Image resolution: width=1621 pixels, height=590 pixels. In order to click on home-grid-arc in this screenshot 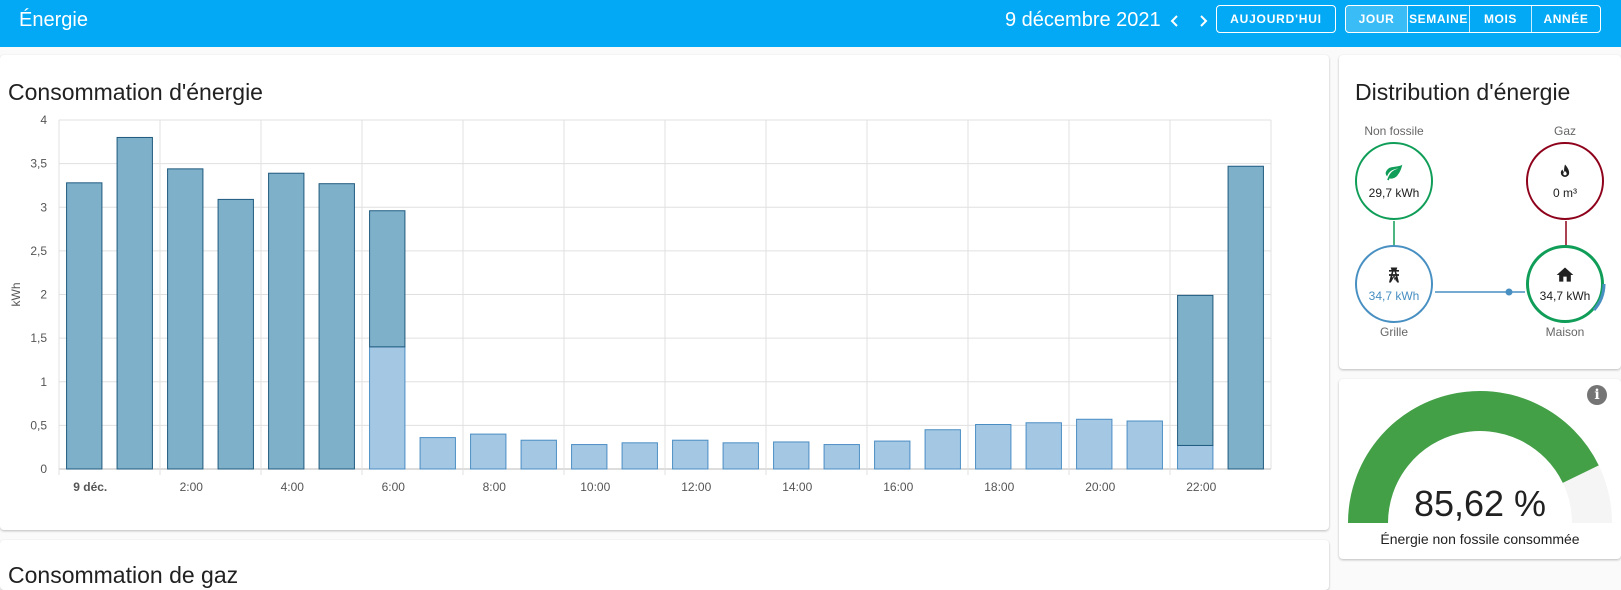, I will do `click(1599, 297)`.